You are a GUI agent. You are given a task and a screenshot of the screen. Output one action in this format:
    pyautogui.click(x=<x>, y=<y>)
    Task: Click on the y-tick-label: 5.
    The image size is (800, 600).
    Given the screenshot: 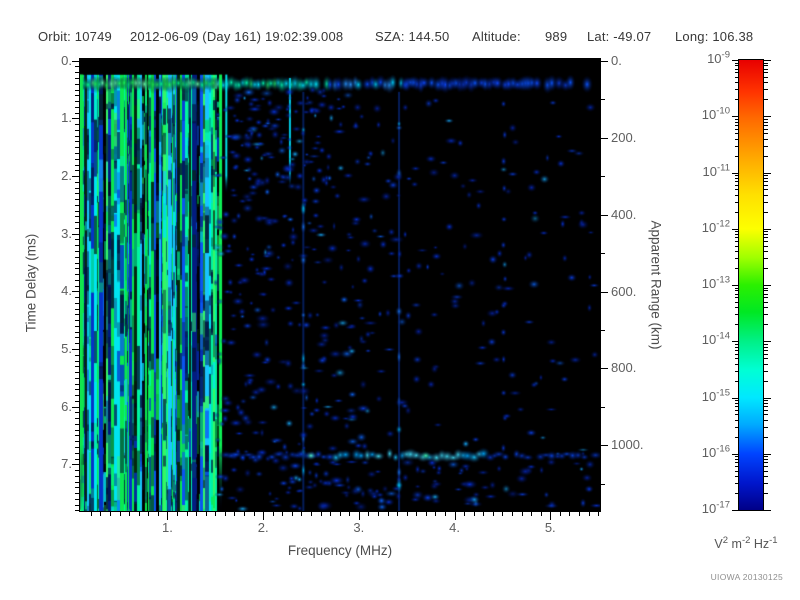 What is the action you would take?
    pyautogui.click(x=66, y=348)
    